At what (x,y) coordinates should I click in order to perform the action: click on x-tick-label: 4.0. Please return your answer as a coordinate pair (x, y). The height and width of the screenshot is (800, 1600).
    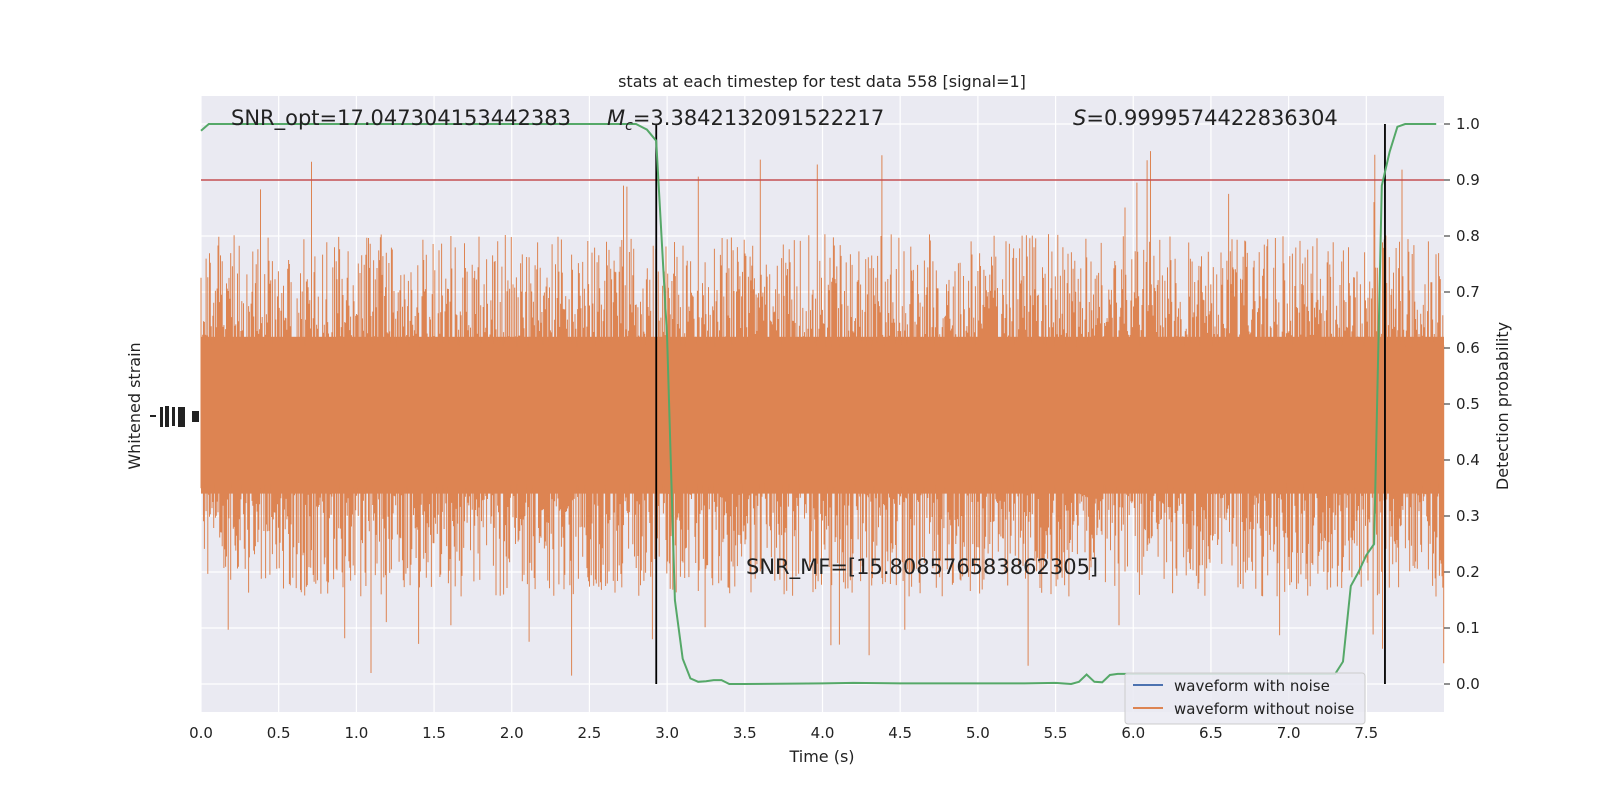
    Looking at the image, I should click on (823, 733).